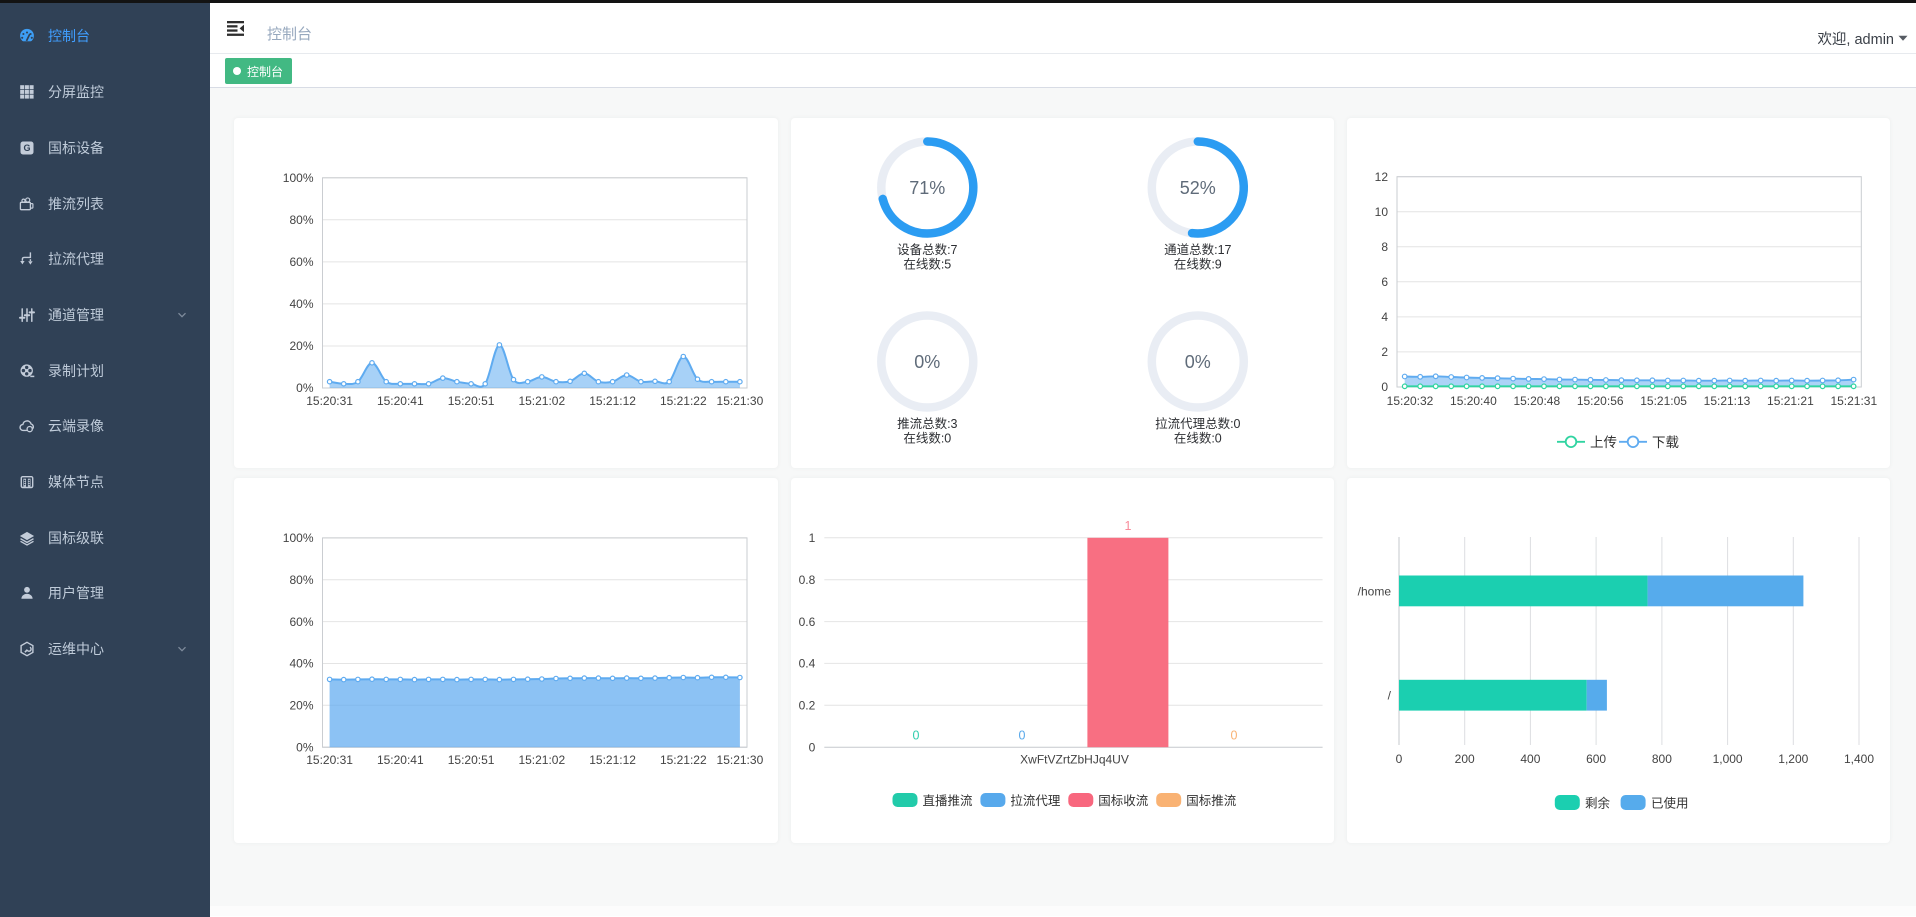 This screenshot has height=917, width=1916. What do you see at coordinates (1384, 247) in the screenshot?
I see `svg-text: 8` at bounding box center [1384, 247].